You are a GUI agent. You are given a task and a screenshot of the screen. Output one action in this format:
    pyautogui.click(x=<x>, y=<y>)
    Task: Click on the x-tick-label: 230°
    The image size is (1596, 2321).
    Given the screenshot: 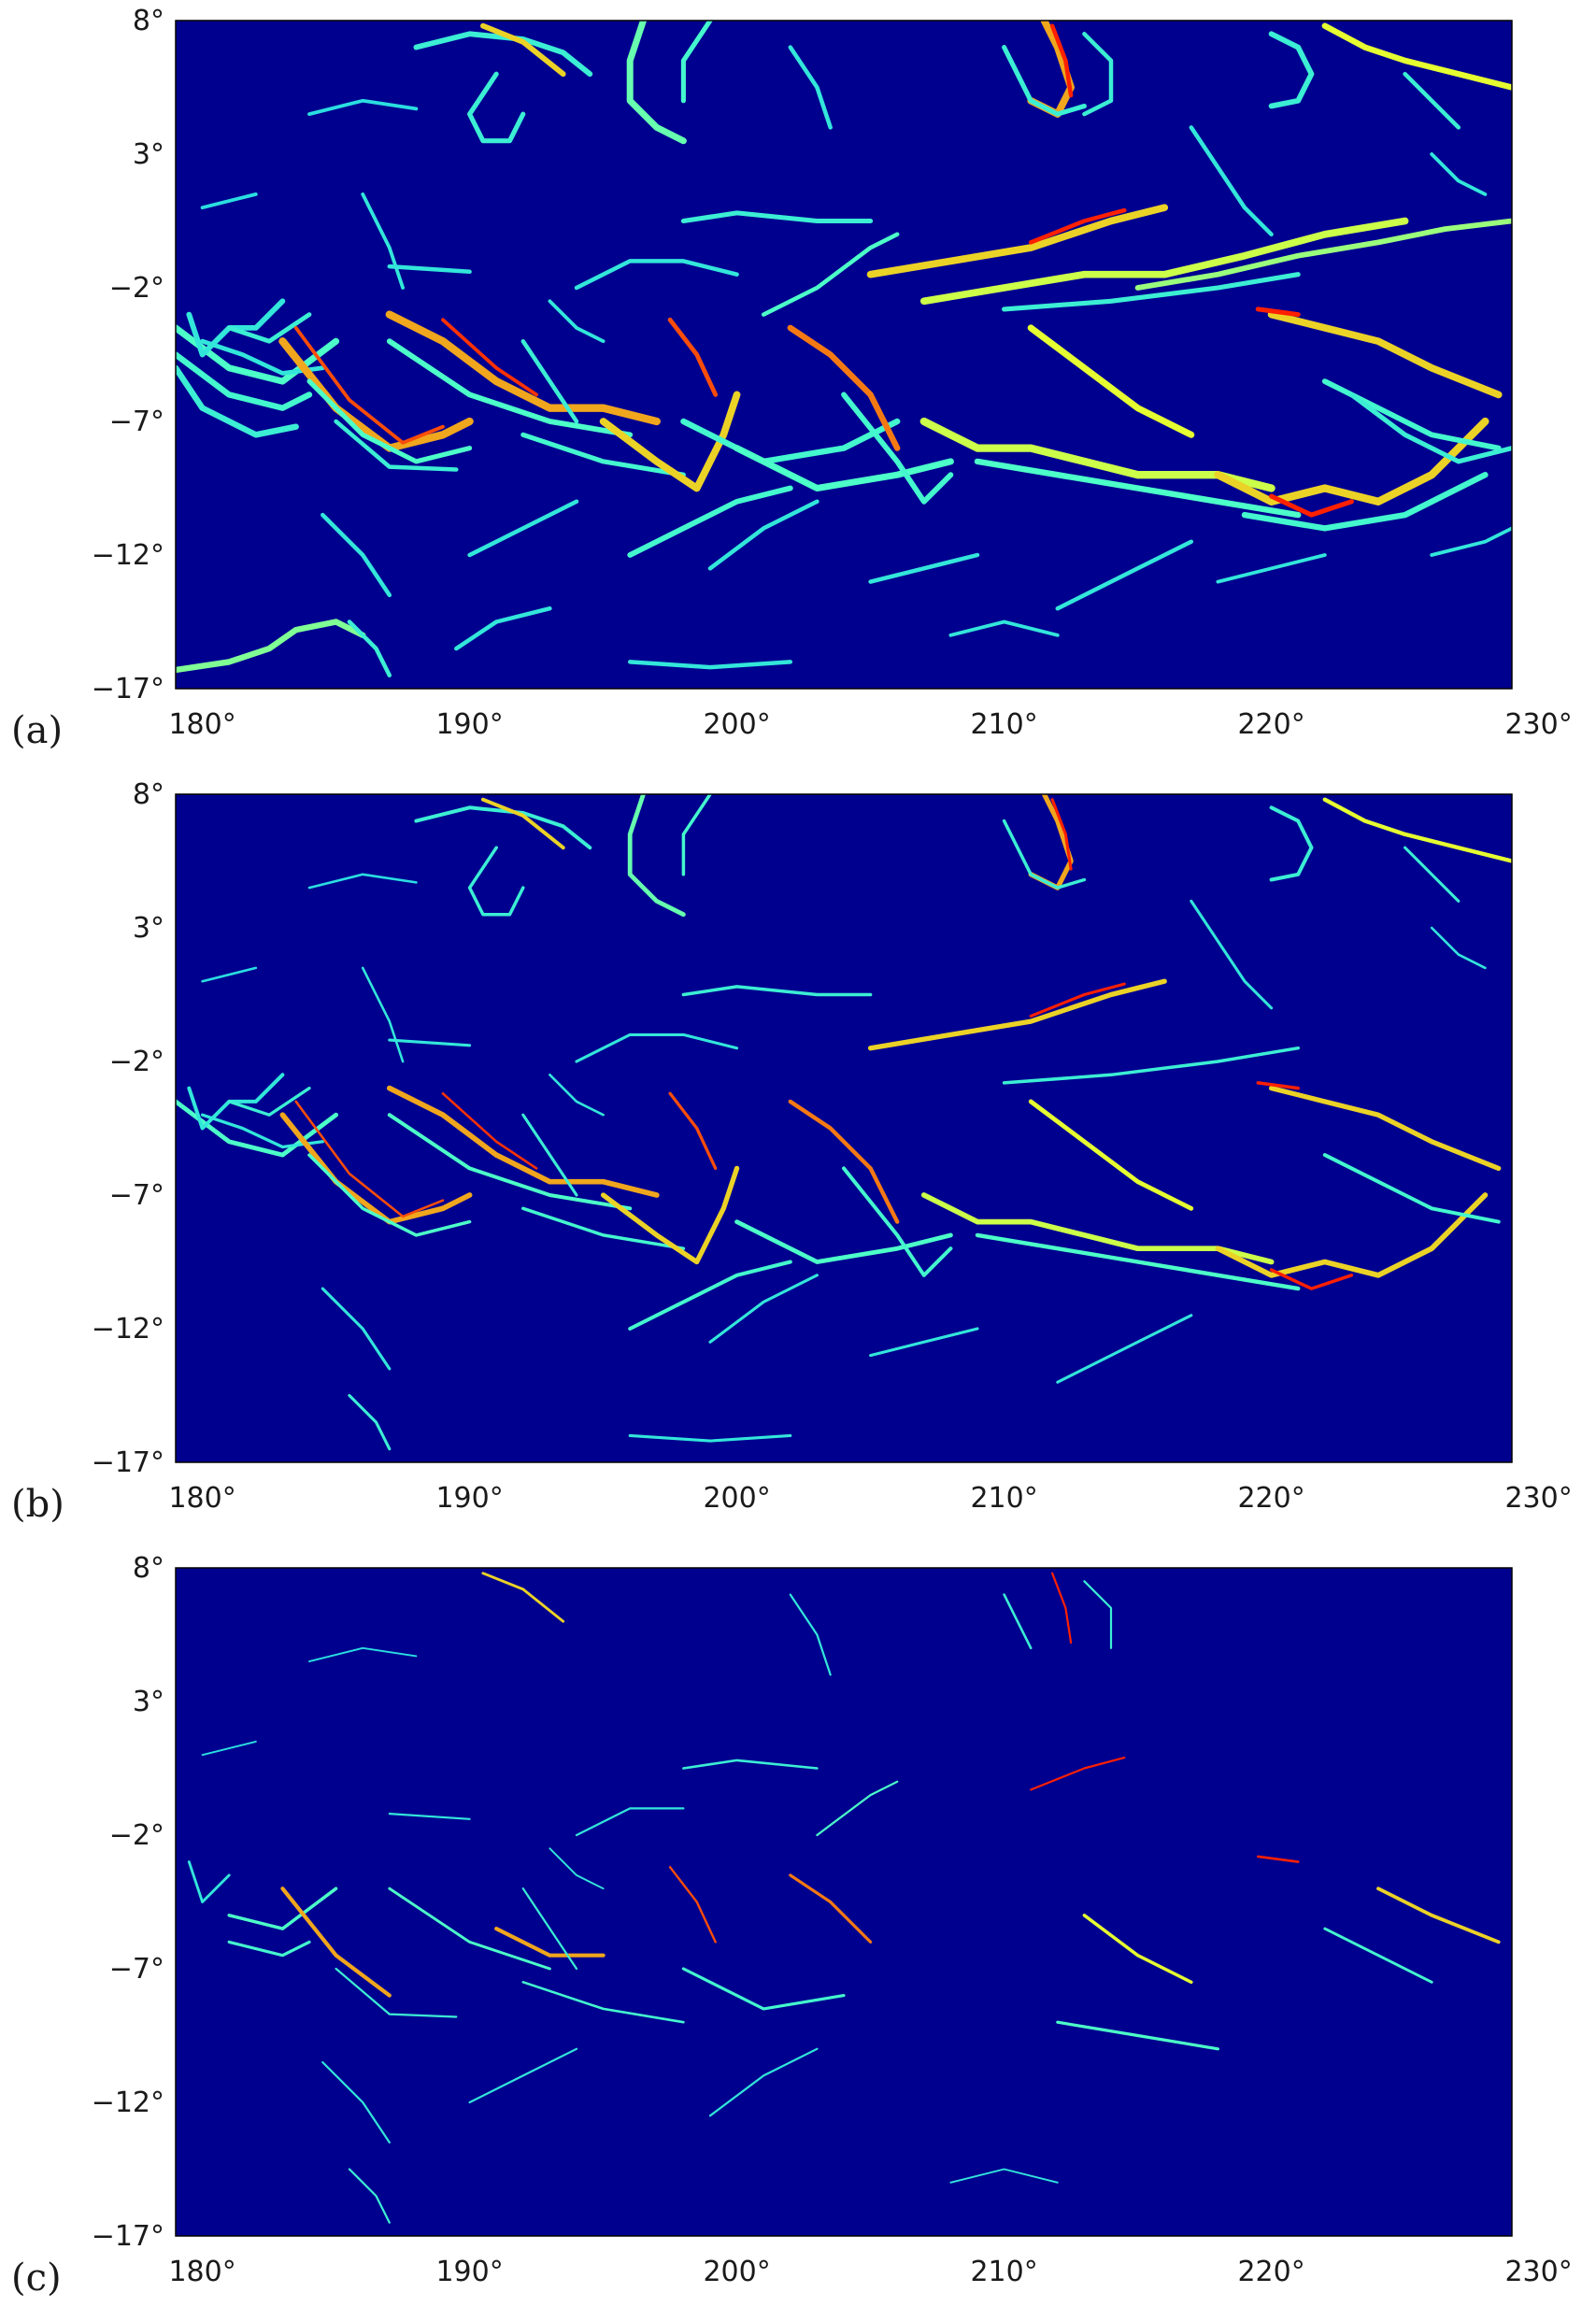 What is the action you would take?
    pyautogui.click(x=1538, y=1498)
    